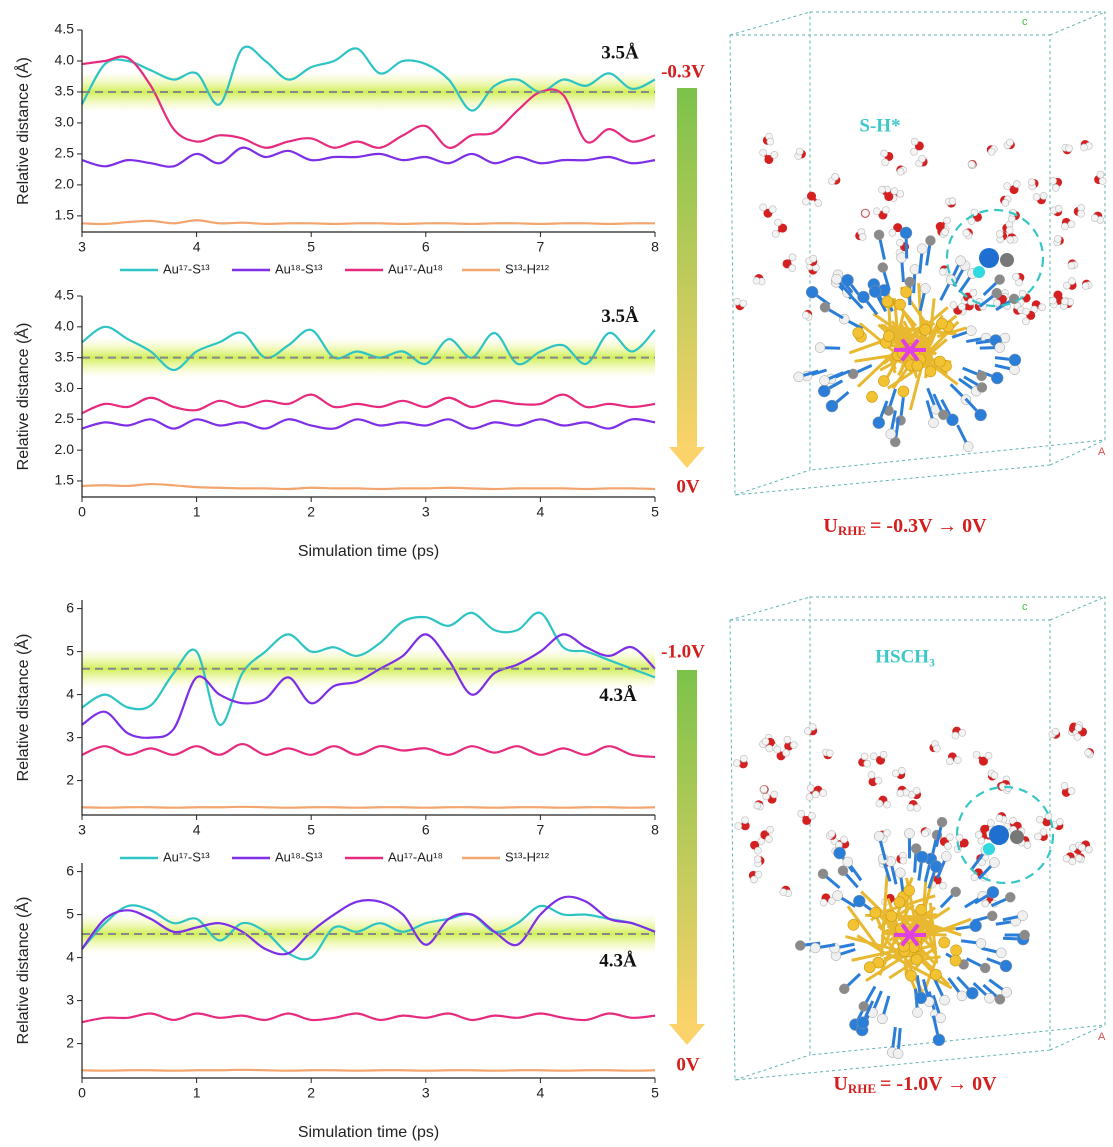  Describe the element at coordinates (862, 1088) in the screenshot. I see `caption-subscript: RHE` at that location.